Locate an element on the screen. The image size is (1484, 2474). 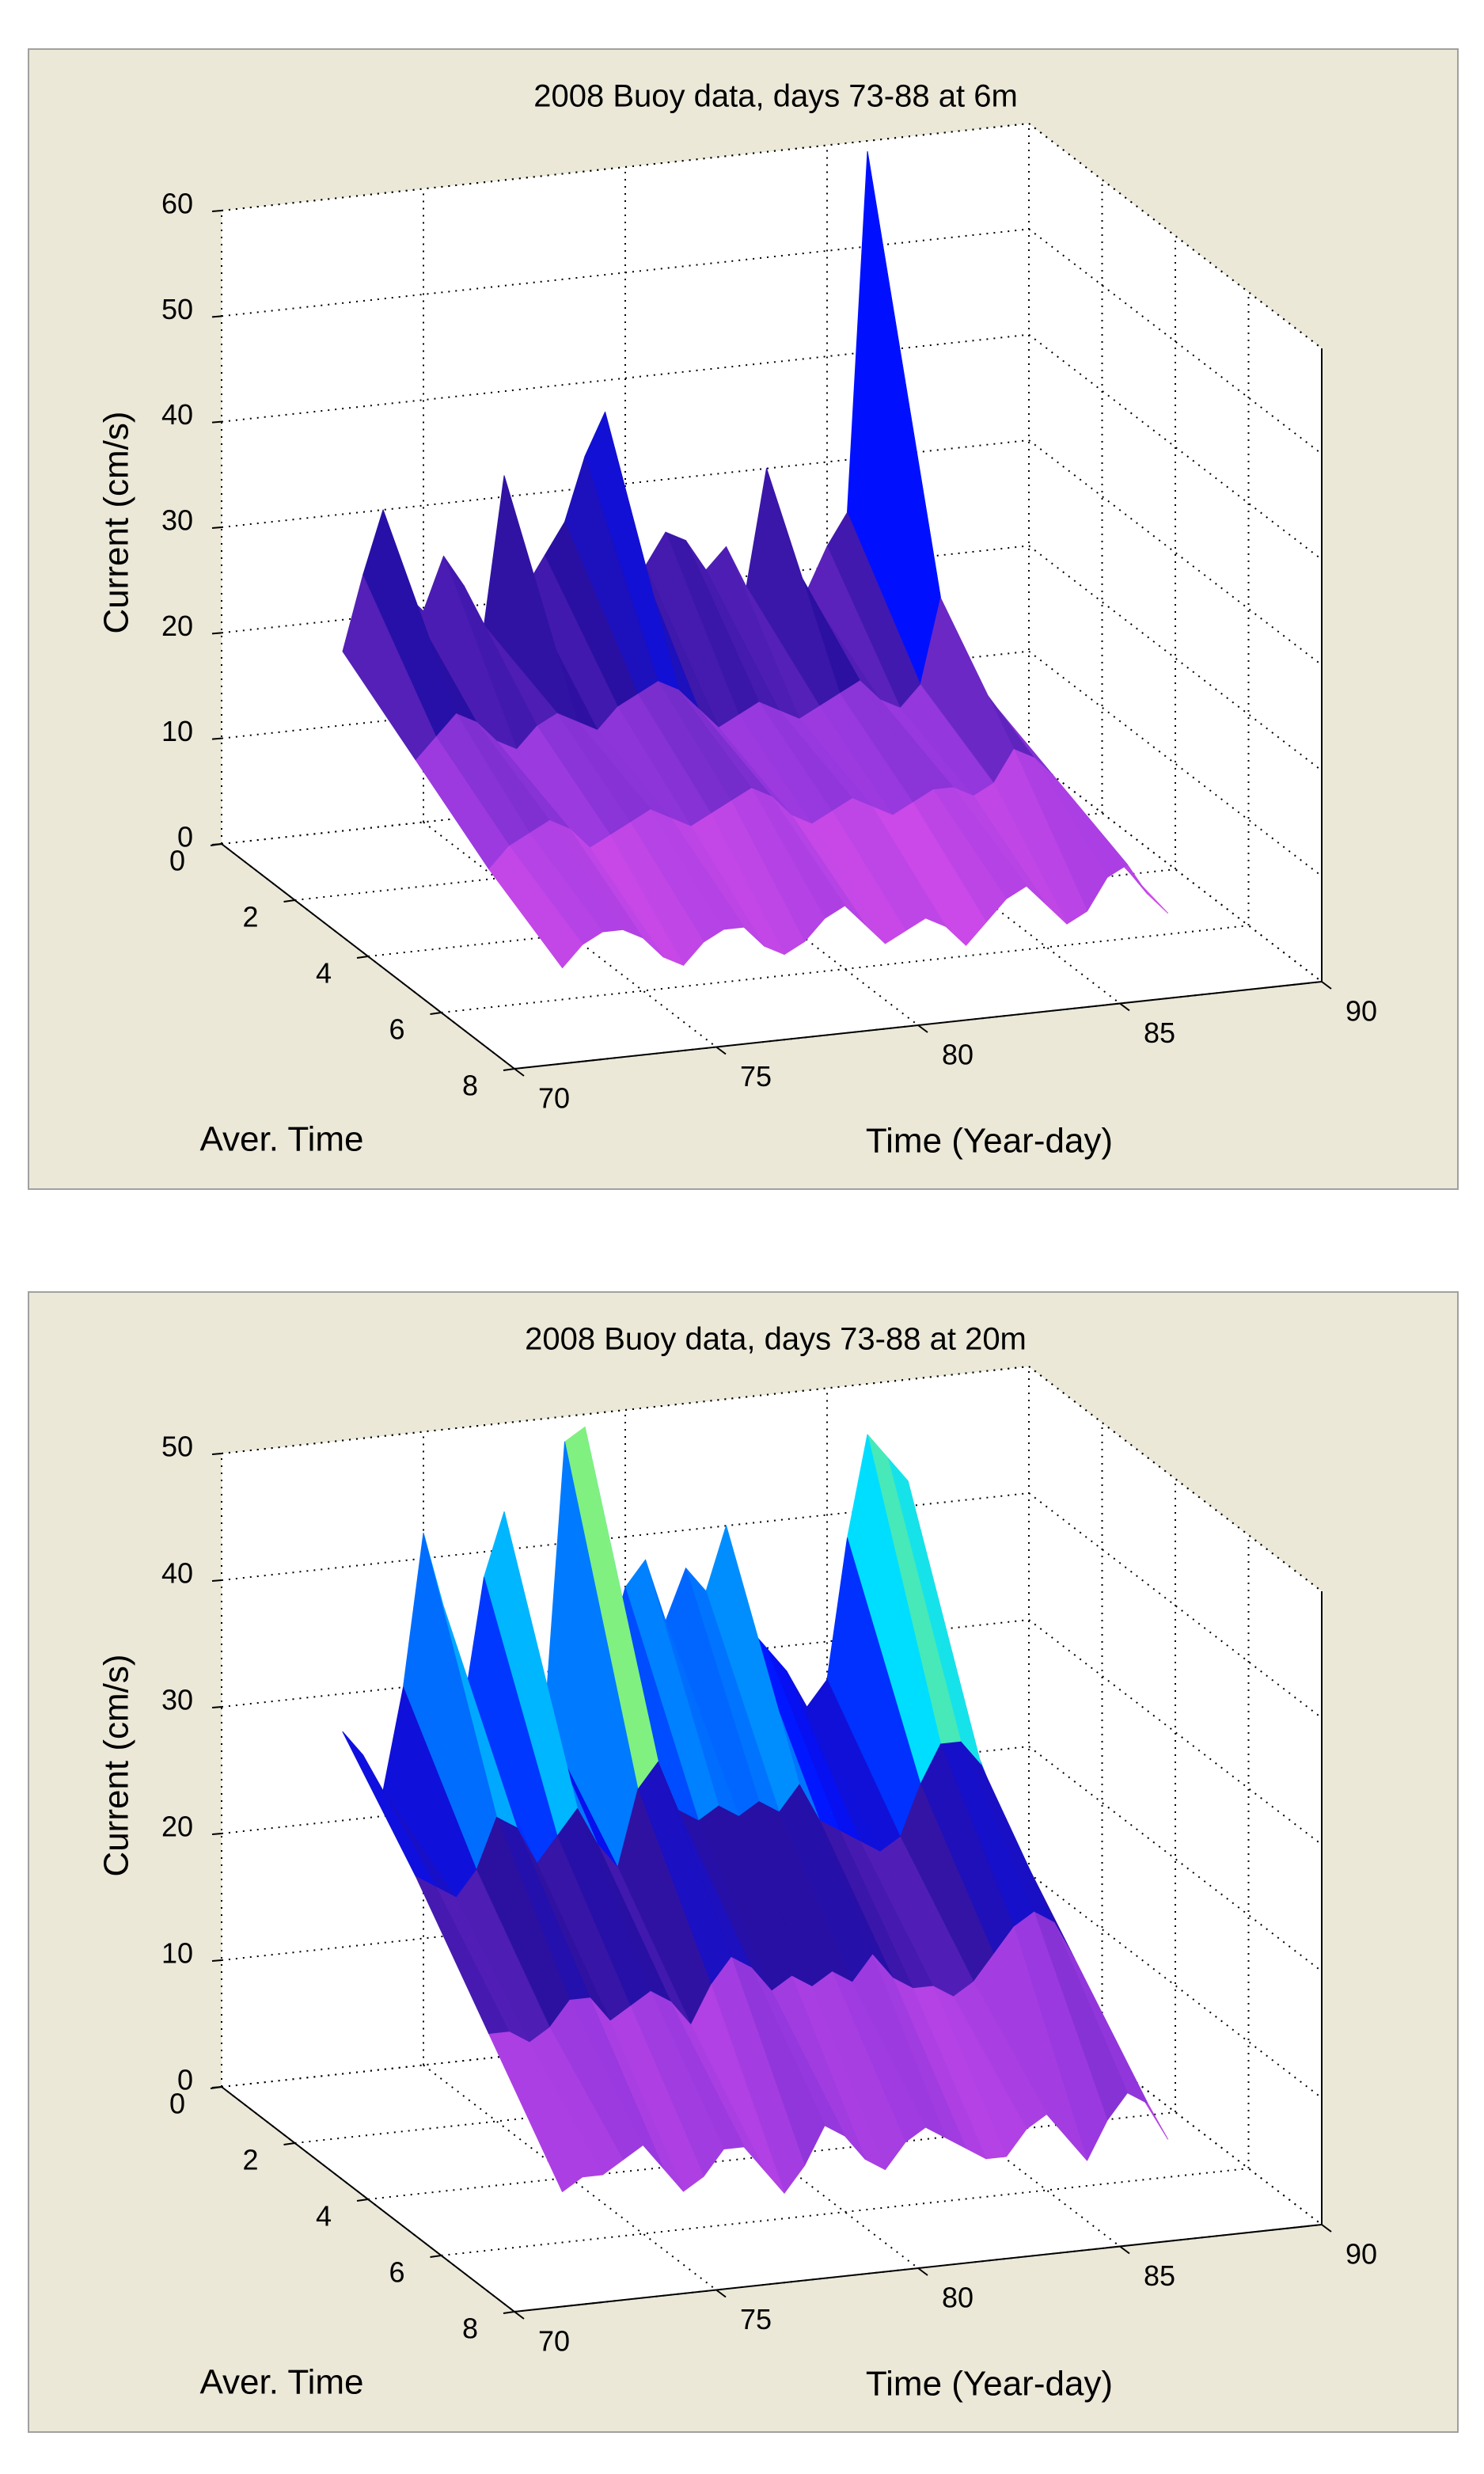
chart-title: 2008 Buoy data, days 73-88 at 6m is located at coordinates (775, 97).